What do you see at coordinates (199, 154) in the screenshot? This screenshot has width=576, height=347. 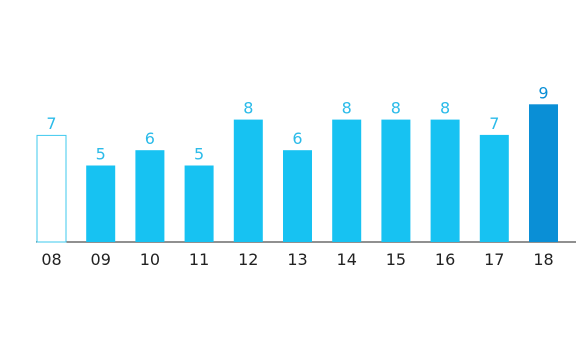 I see `value-label-11: 5` at bounding box center [199, 154].